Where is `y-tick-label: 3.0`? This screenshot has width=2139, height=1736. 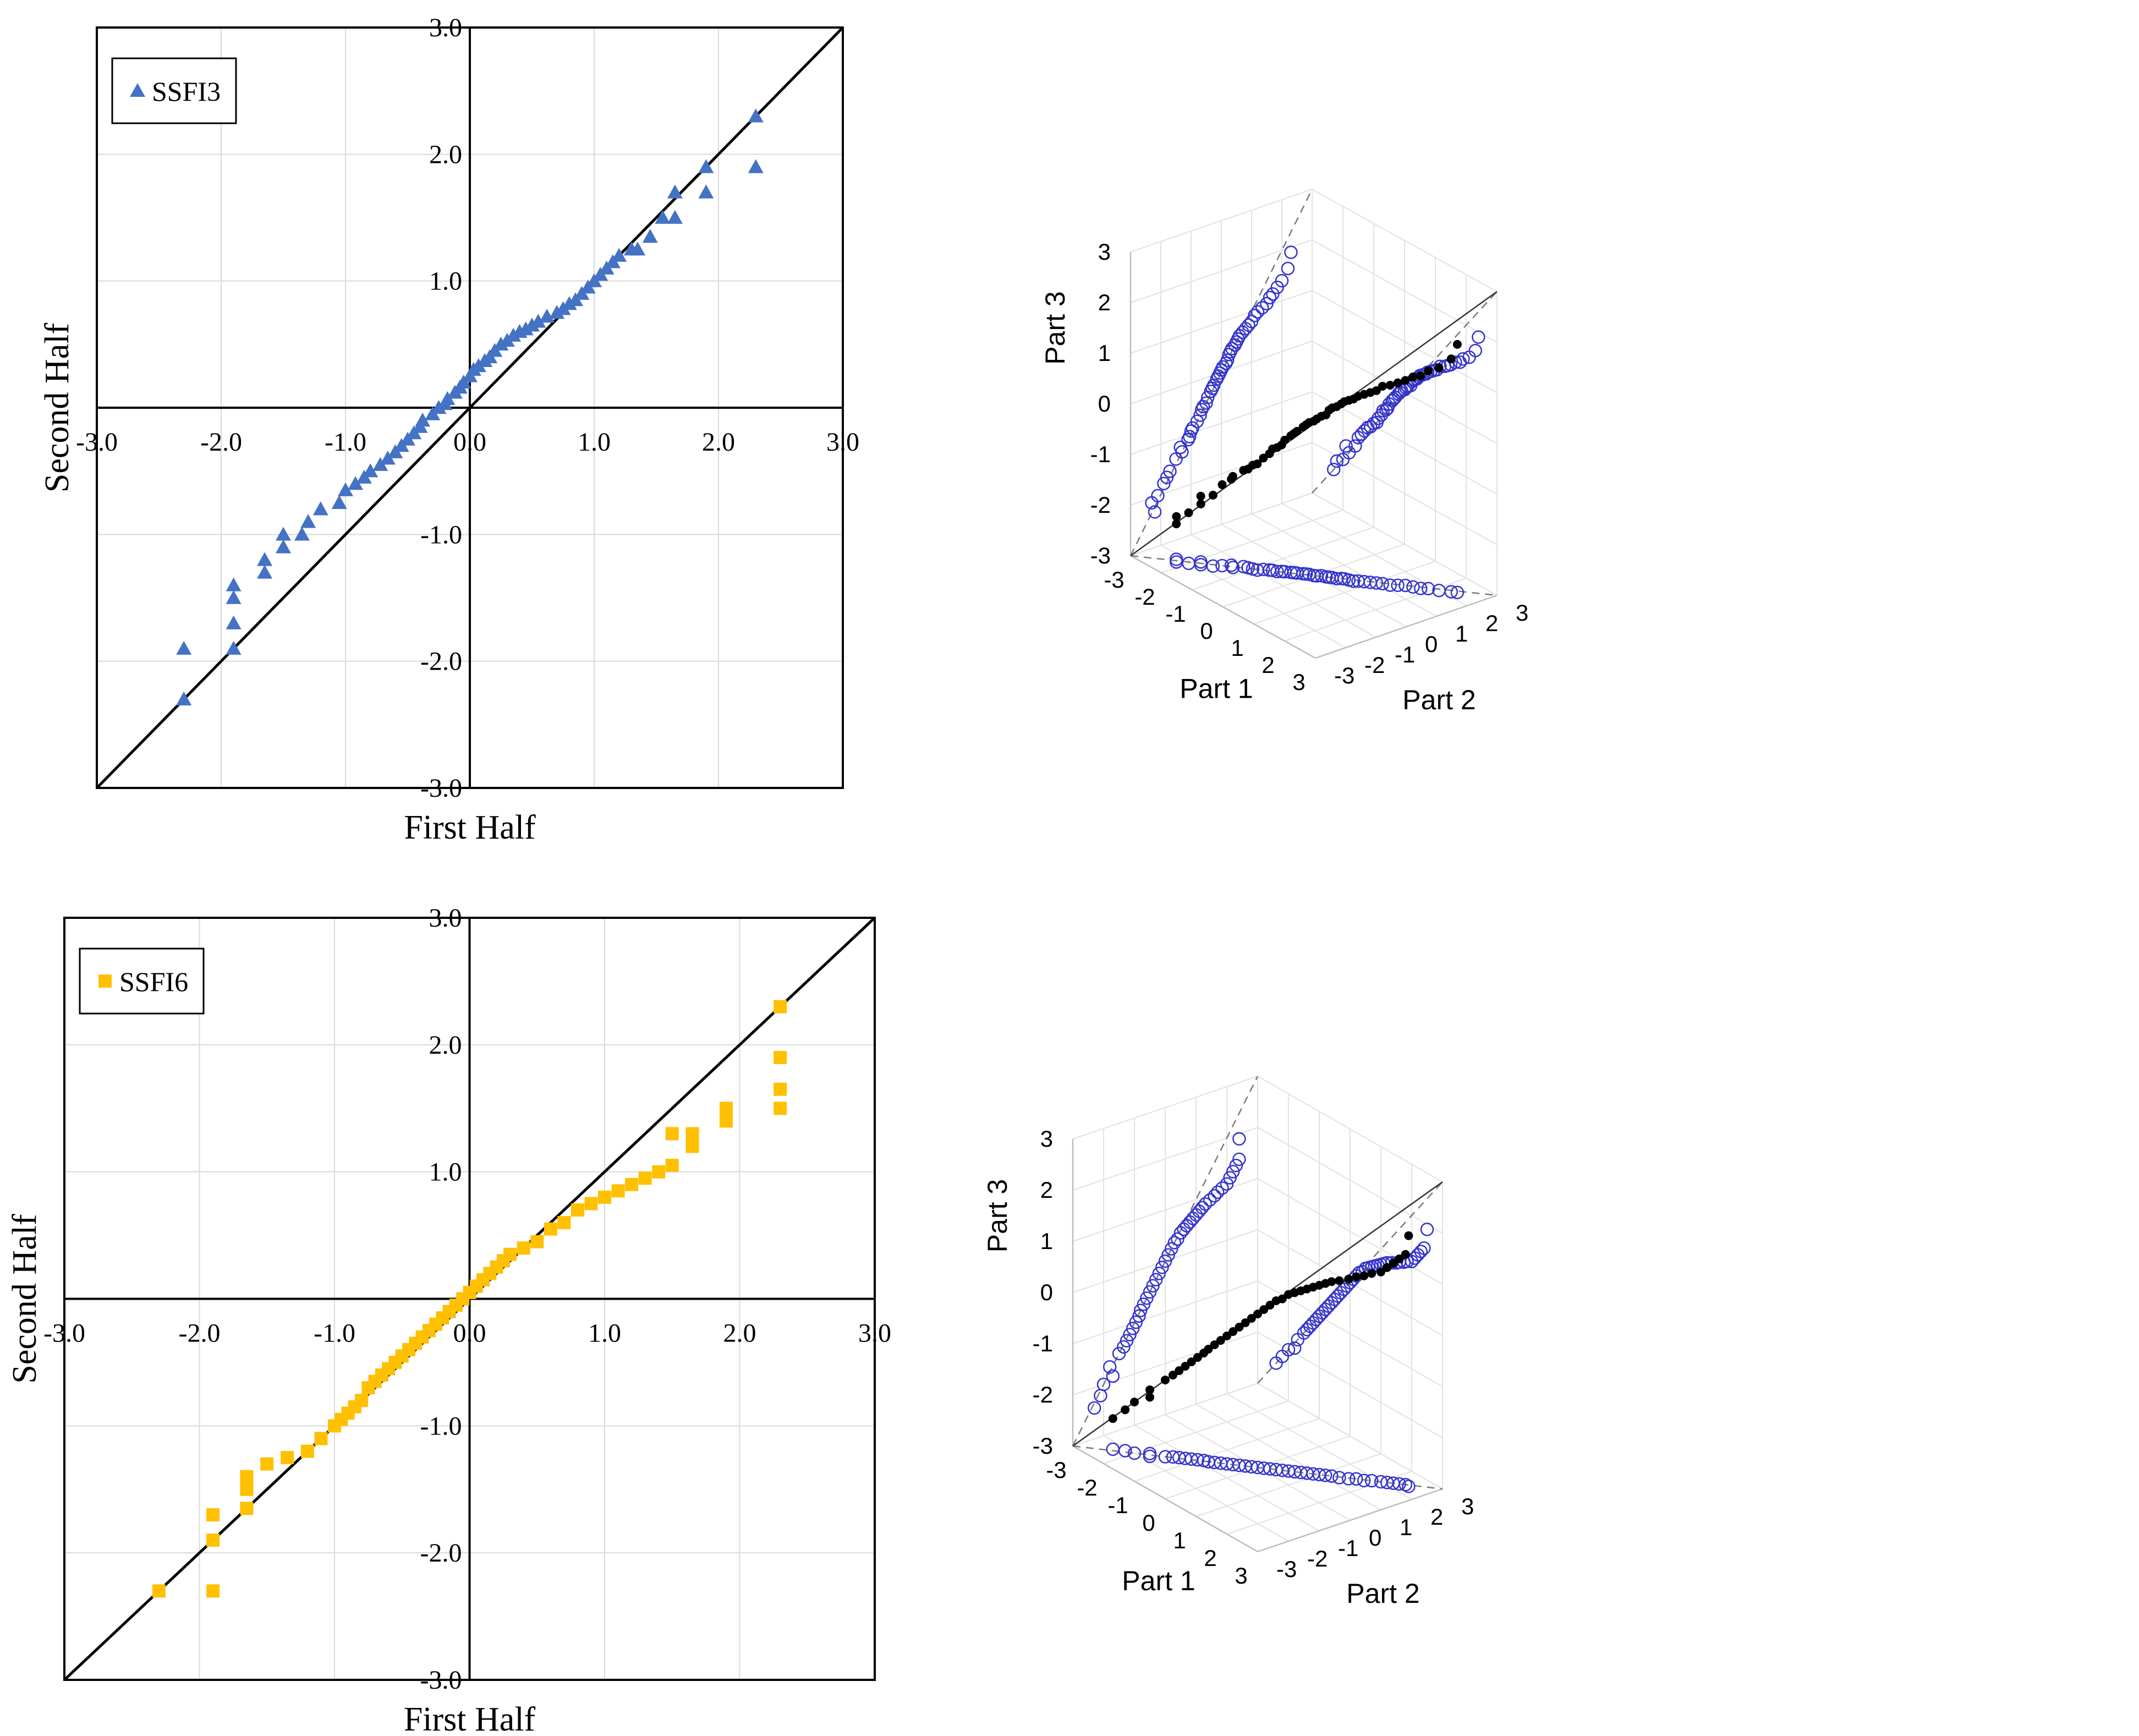
y-tick-label: 3.0 is located at coordinates (445, 918).